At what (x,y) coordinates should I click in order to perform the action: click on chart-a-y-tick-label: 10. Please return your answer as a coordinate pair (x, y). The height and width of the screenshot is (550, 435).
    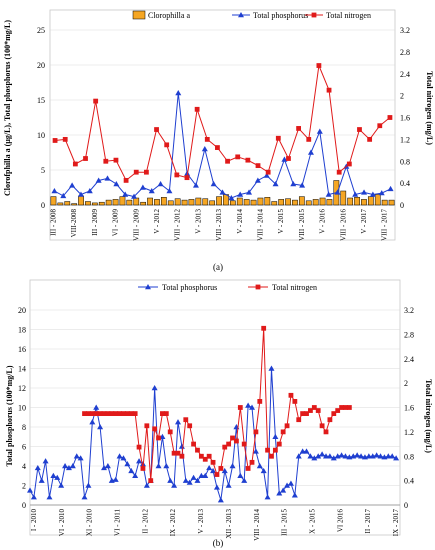
    Looking at the image, I should click on (41, 135).